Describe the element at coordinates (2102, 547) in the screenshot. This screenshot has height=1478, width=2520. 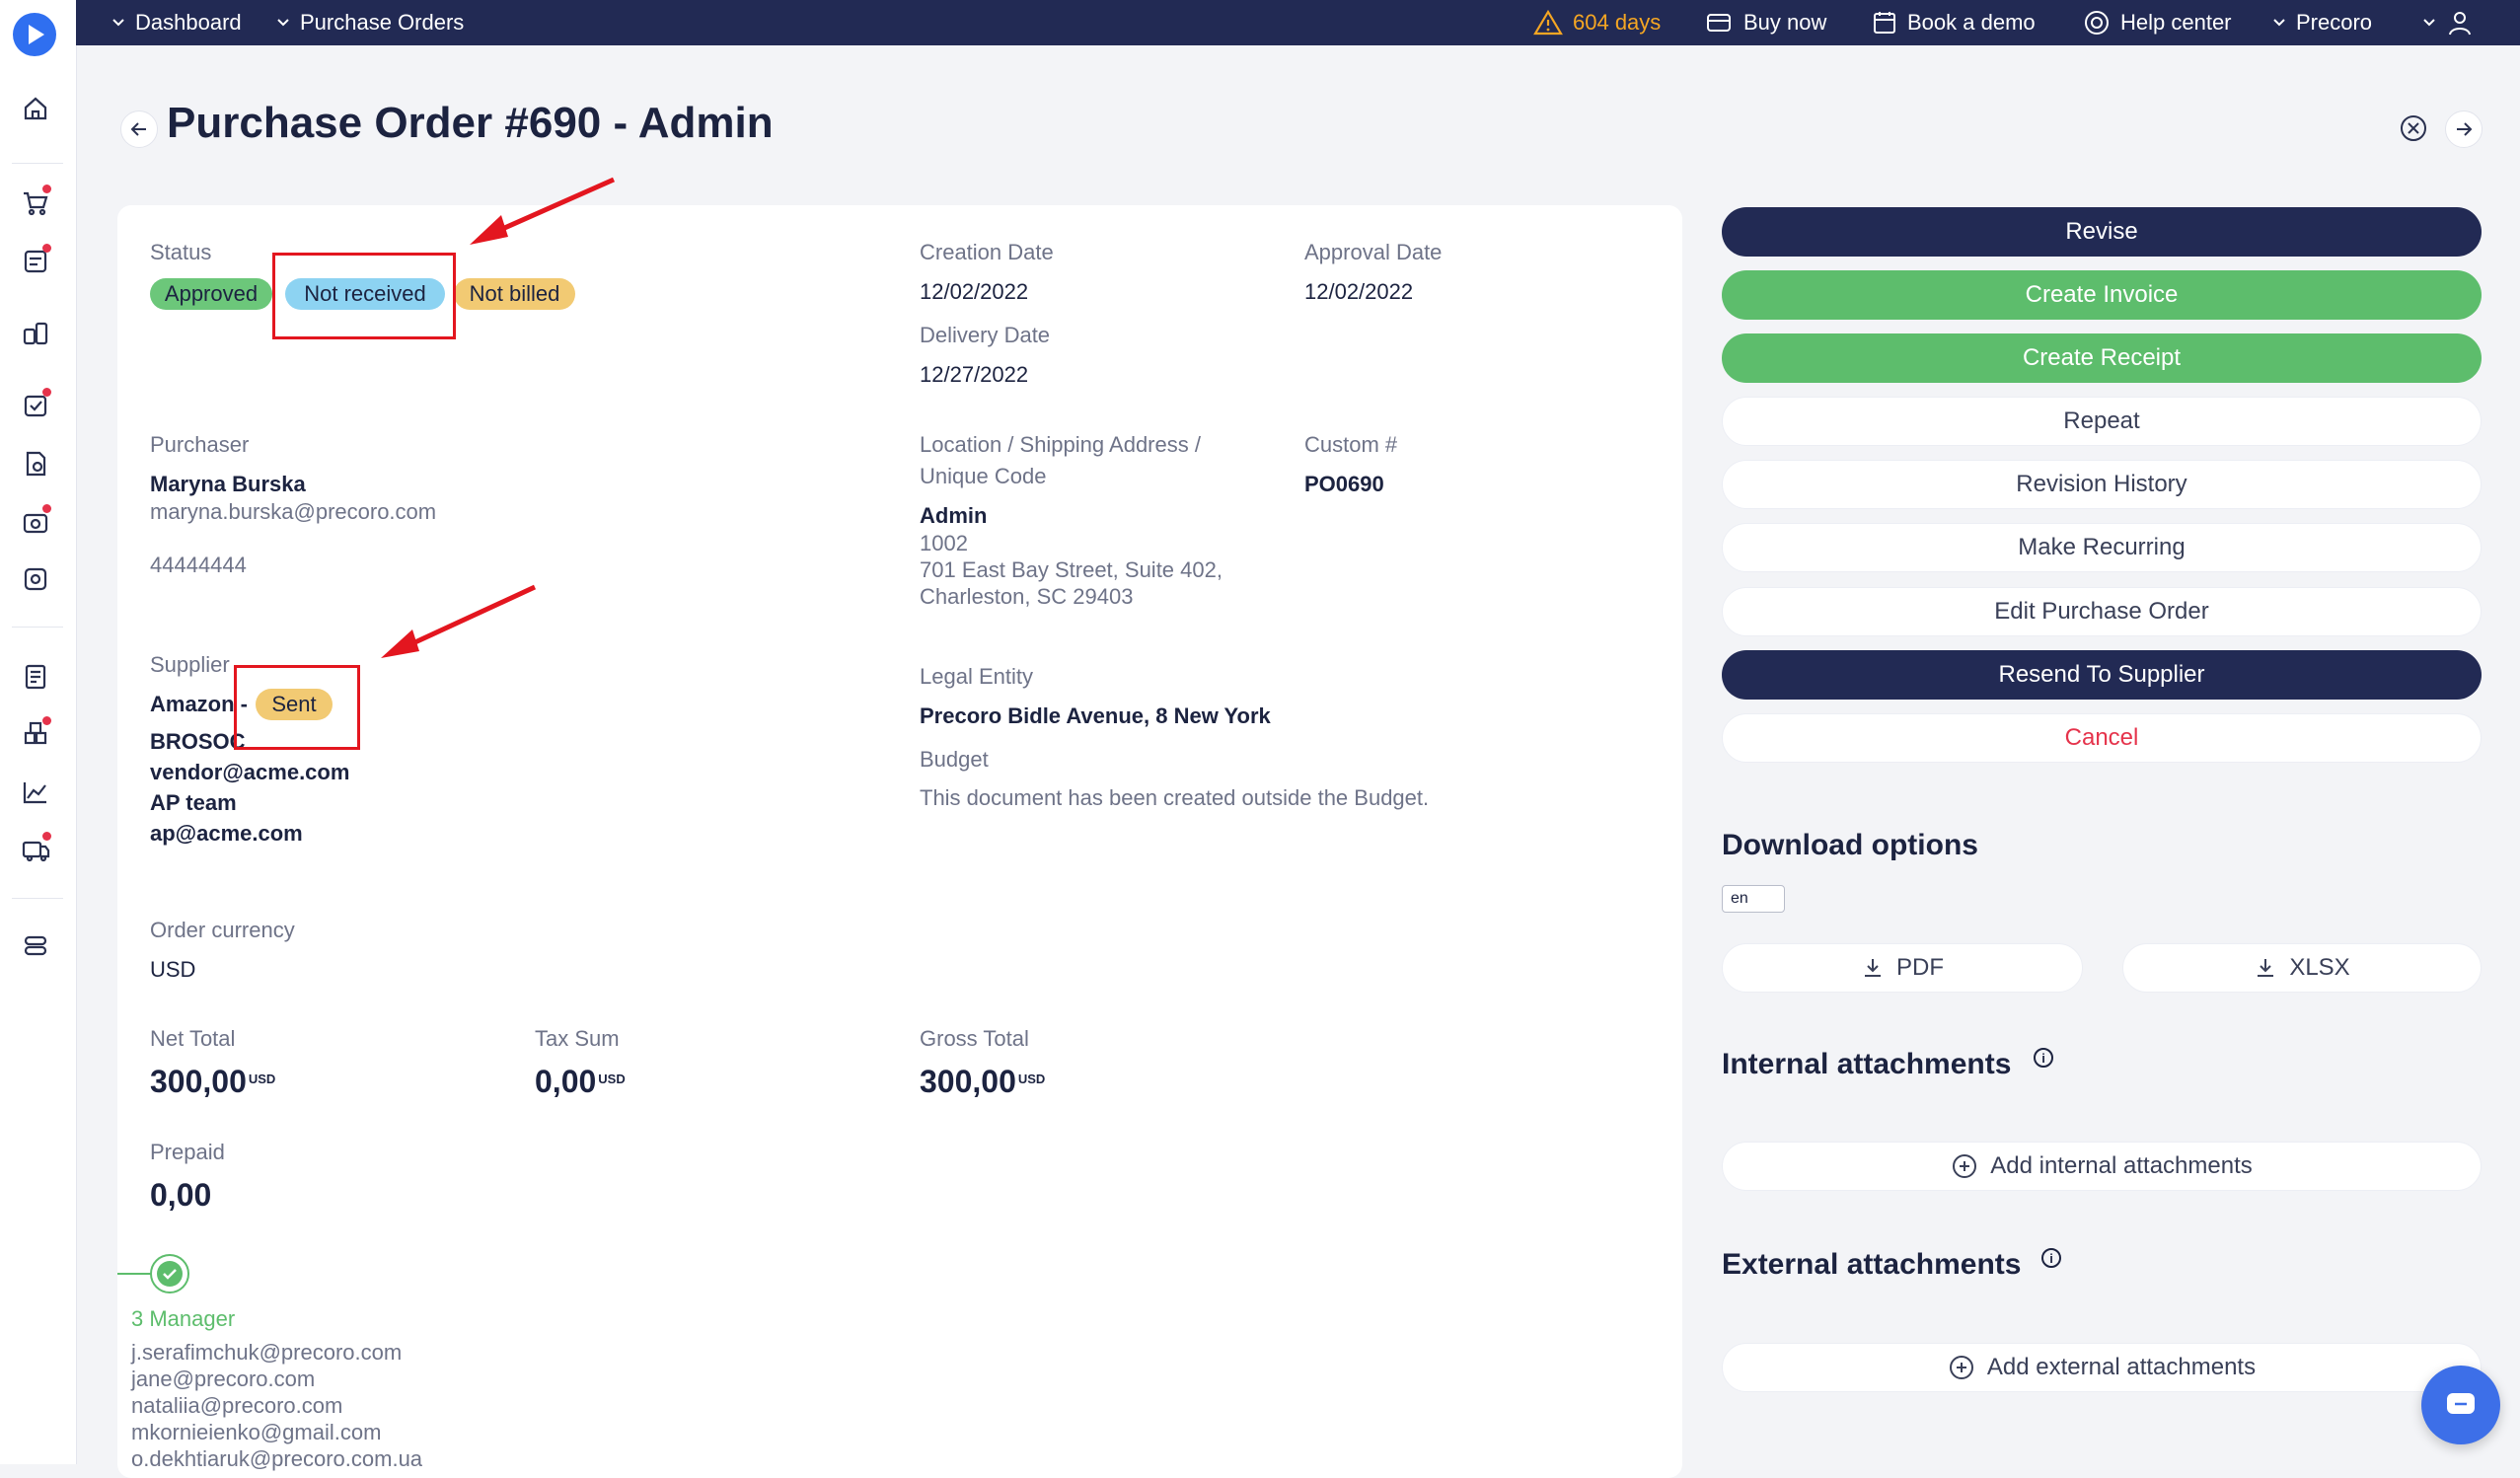
I see `make-recurring-button: Make Recurring` at that location.